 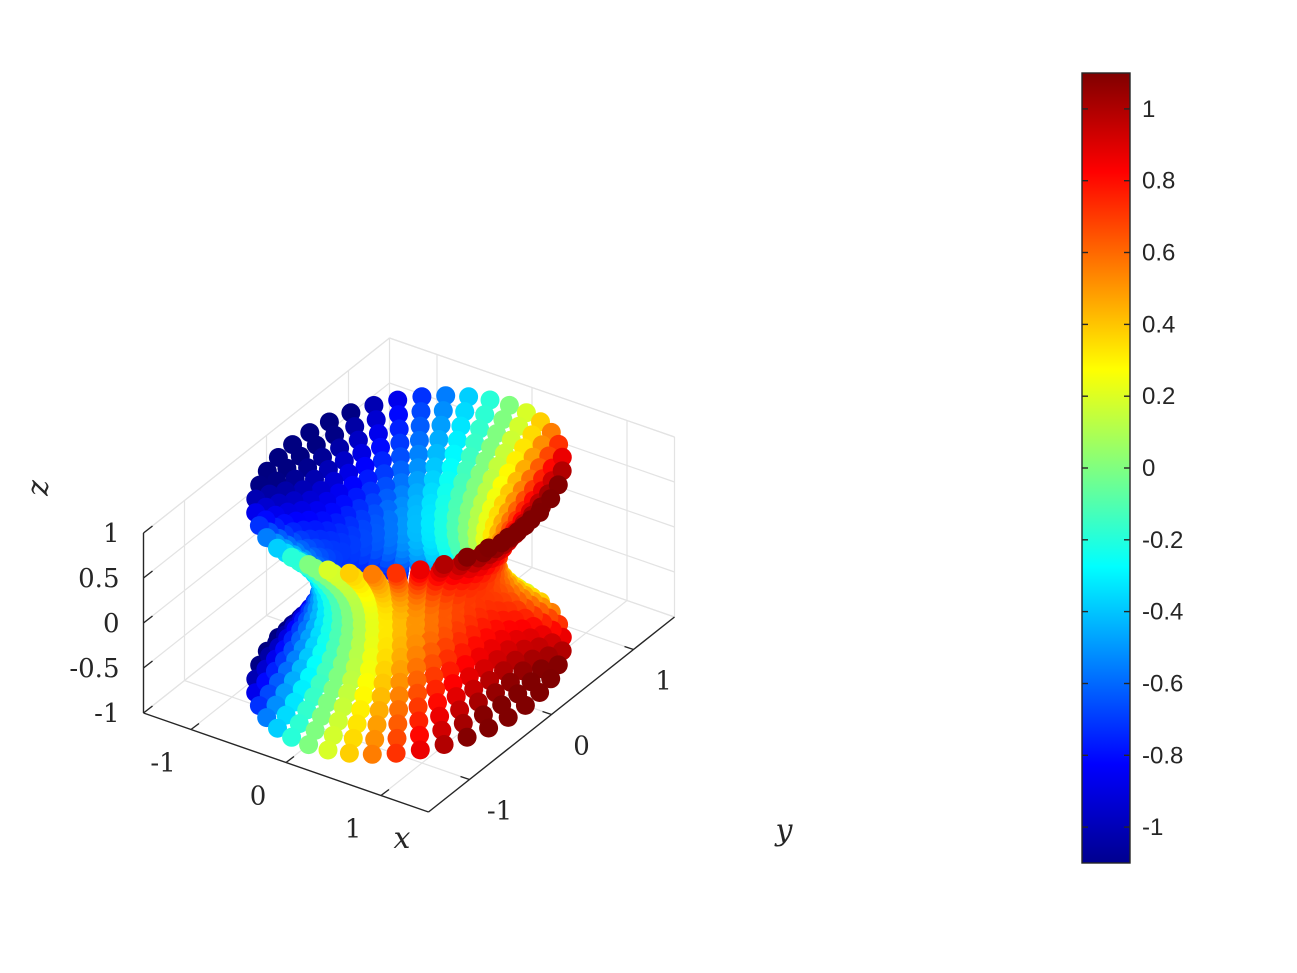 I want to click on axes-box, so click(x=408, y=669).